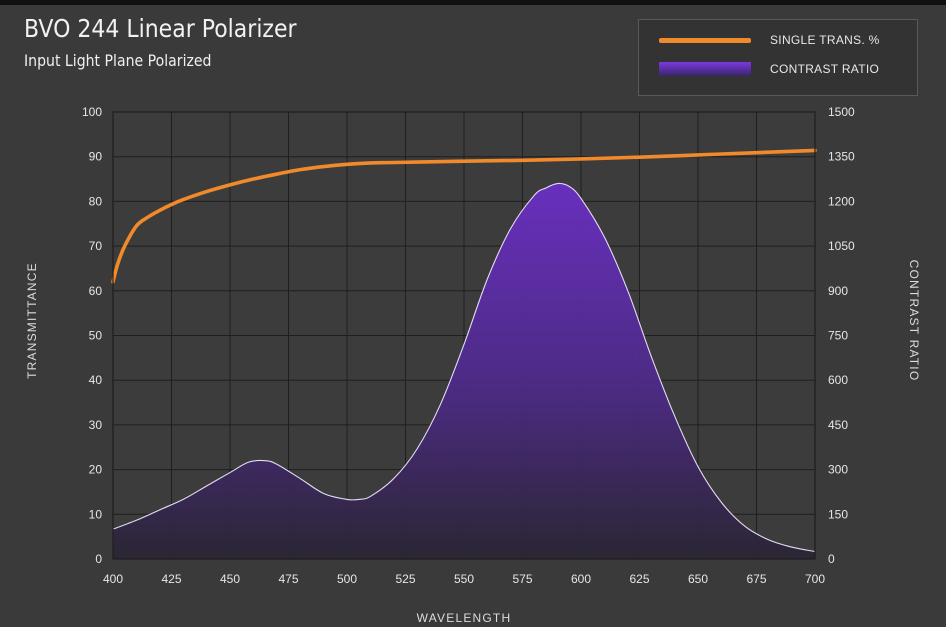  What do you see at coordinates (98, 559) in the screenshot?
I see `y-tick-label: 0` at bounding box center [98, 559].